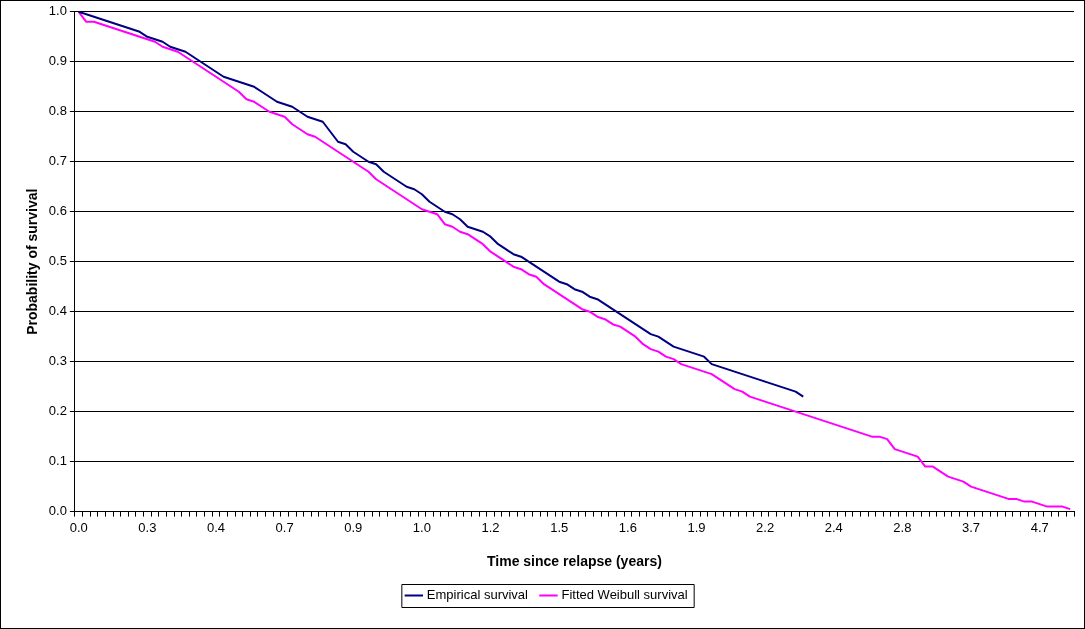 Image resolution: width=1085 pixels, height=629 pixels. I want to click on x-tick-label: 3.7, so click(971, 527).